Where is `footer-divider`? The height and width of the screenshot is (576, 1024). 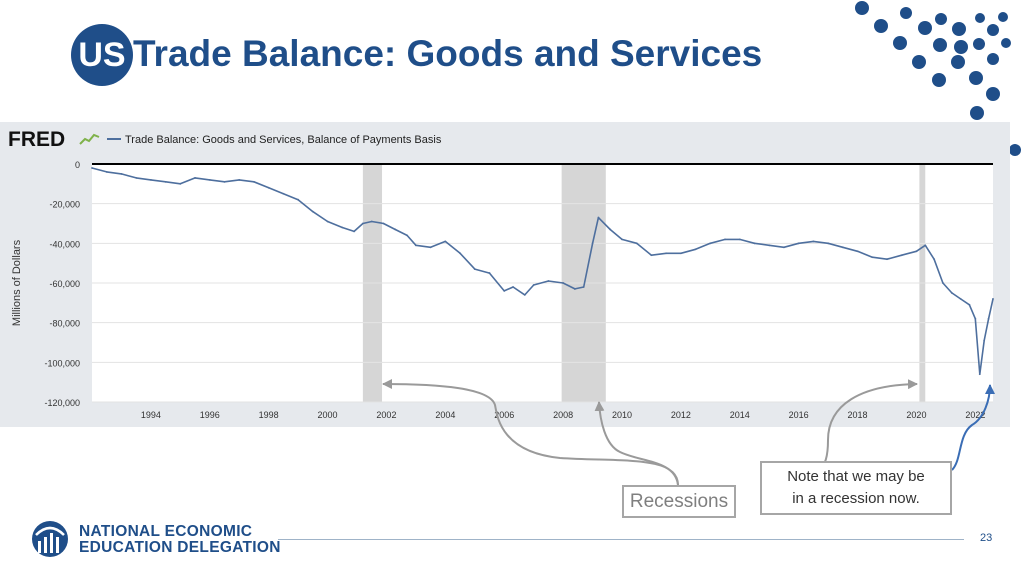 footer-divider is located at coordinates (621, 539).